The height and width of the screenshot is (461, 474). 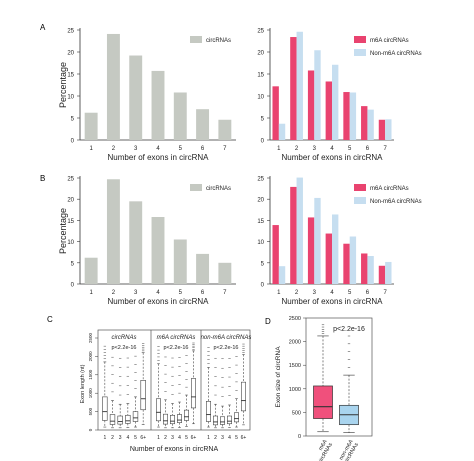 What do you see at coordinates (226, 338) in the screenshot?
I see `subpanel-title: non-m6A circRNAs` at bounding box center [226, 338].